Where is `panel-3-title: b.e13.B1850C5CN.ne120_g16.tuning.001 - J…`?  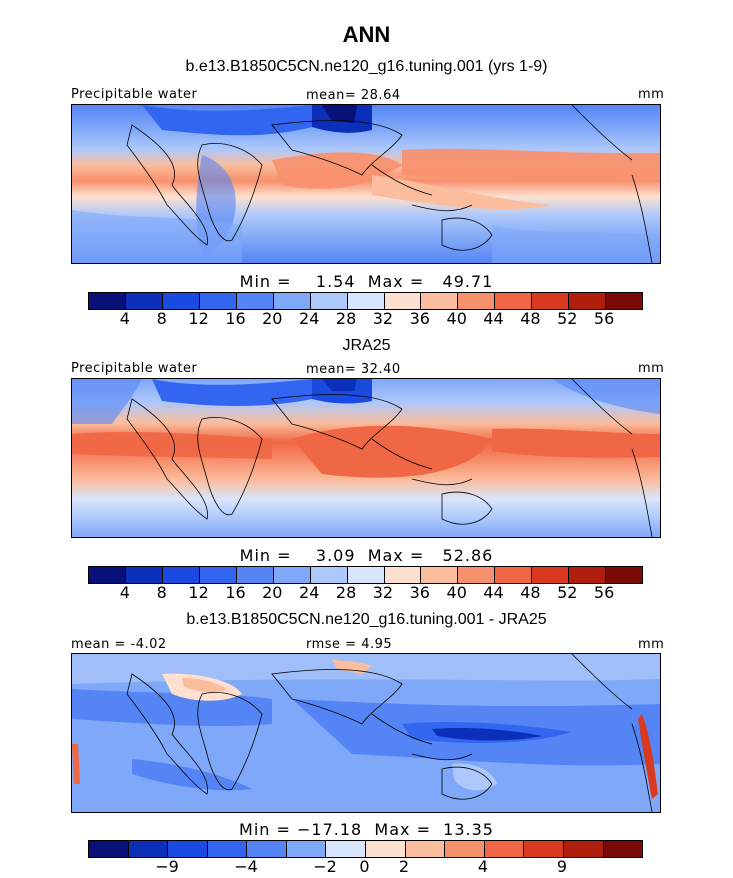 panel-3-title: b.e13.B1850C5CN.ne120_g16.tuning.001 - J… is located at coordinates (366, 619).